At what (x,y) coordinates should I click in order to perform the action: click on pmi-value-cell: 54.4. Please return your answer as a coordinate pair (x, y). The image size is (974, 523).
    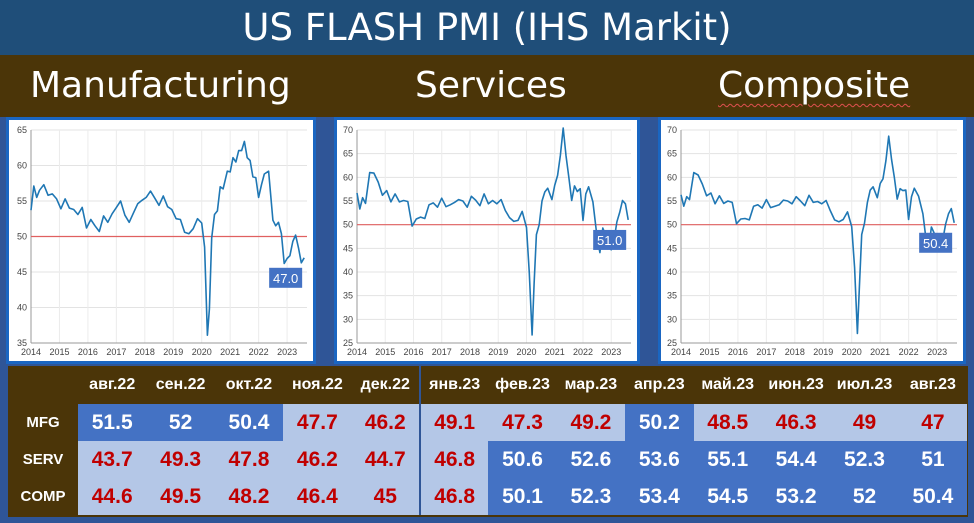
    Looking at the image, I should click on (796, 459).